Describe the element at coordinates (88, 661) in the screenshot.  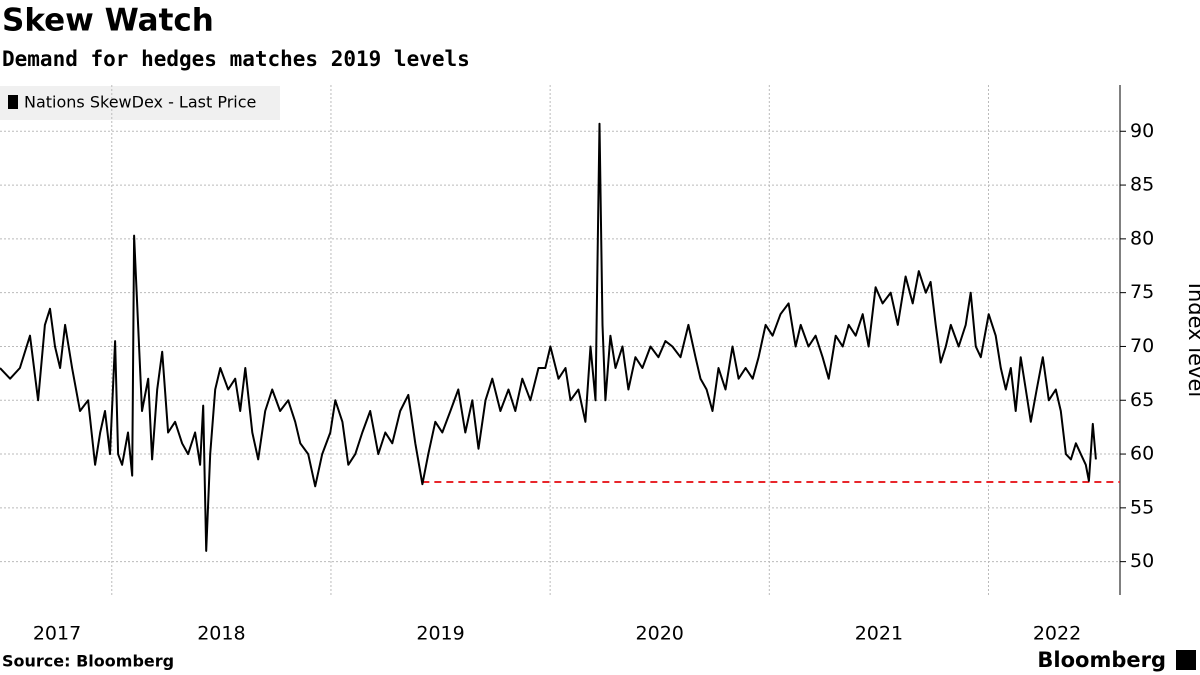
I see `source: Source: Bloomberg` at that location.